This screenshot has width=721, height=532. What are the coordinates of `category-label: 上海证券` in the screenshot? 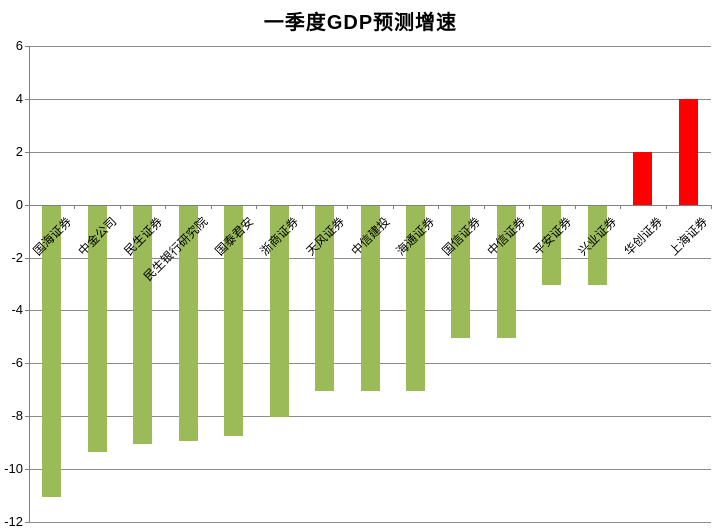 It's located at (688, 236).